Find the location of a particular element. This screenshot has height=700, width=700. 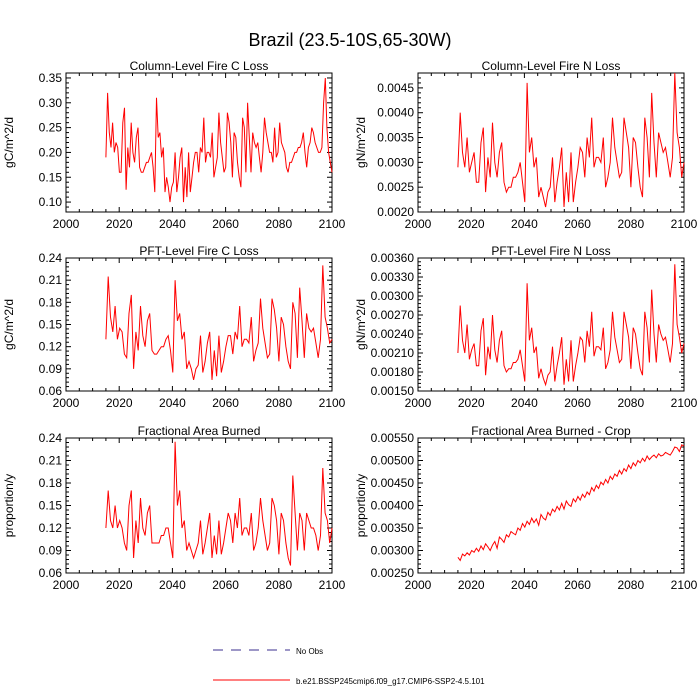

y-tick-label: 0.00250 is located at coordinates (393, 573).